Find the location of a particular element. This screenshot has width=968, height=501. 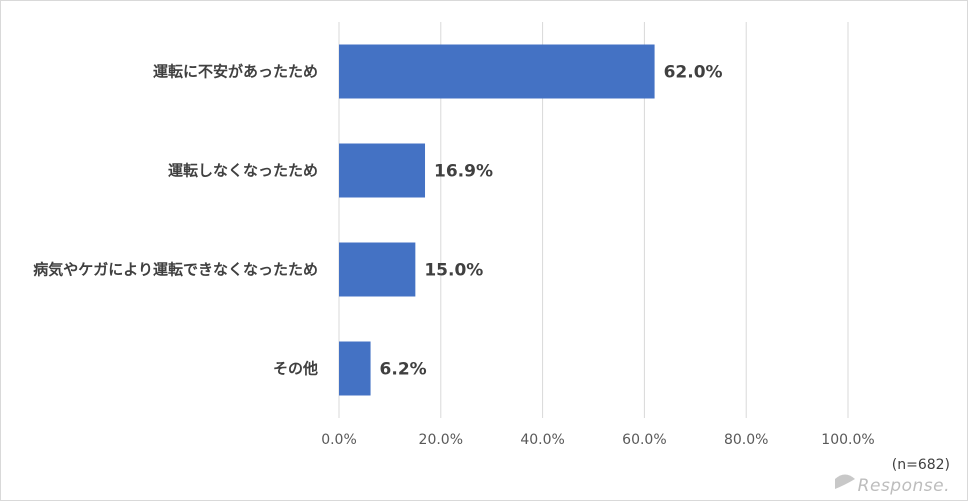

x-axis-ticks: 0.0% 20.0% 40.0% 60.0% 80.0% 100.0% is located at coordinates (597, 440).